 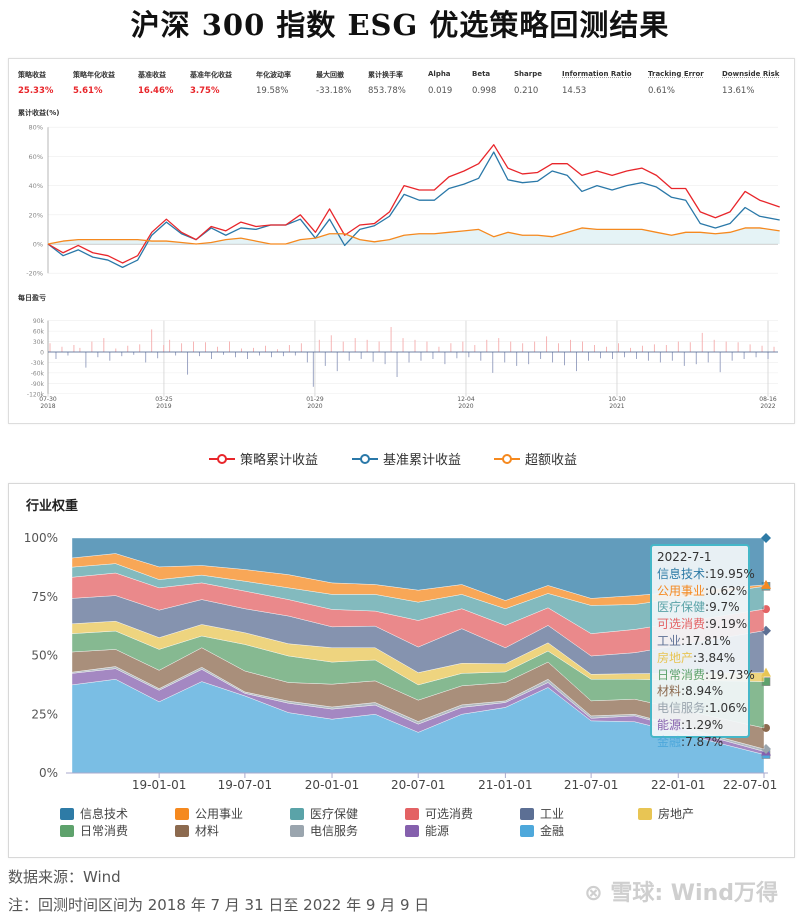 What do you see at coordinates (94, 813) in the screenshot?
I see `legend-item-信息技术: 信息技术` at bounding box center [94, 813].